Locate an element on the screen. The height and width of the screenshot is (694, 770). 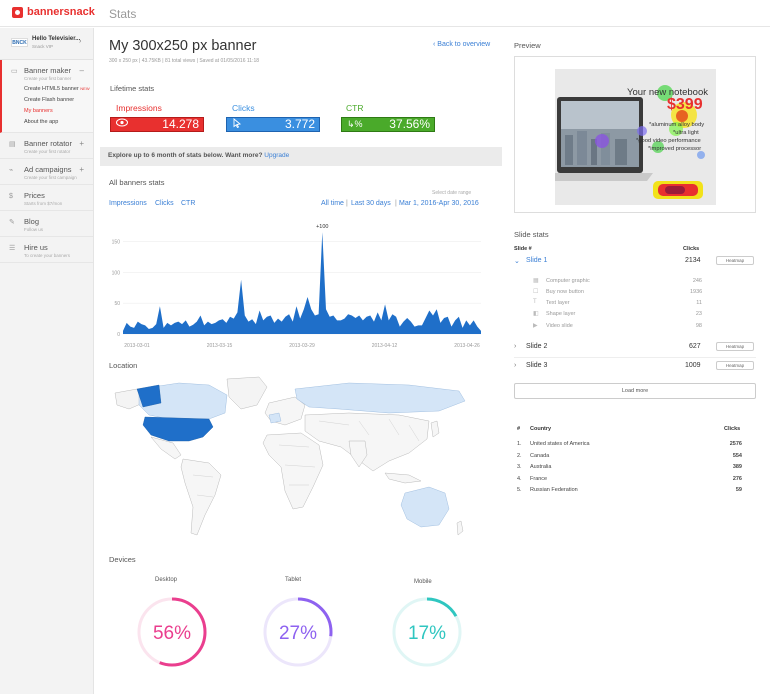
x-tick-label: 2013-04-26 is located at coordinates (467, 346).